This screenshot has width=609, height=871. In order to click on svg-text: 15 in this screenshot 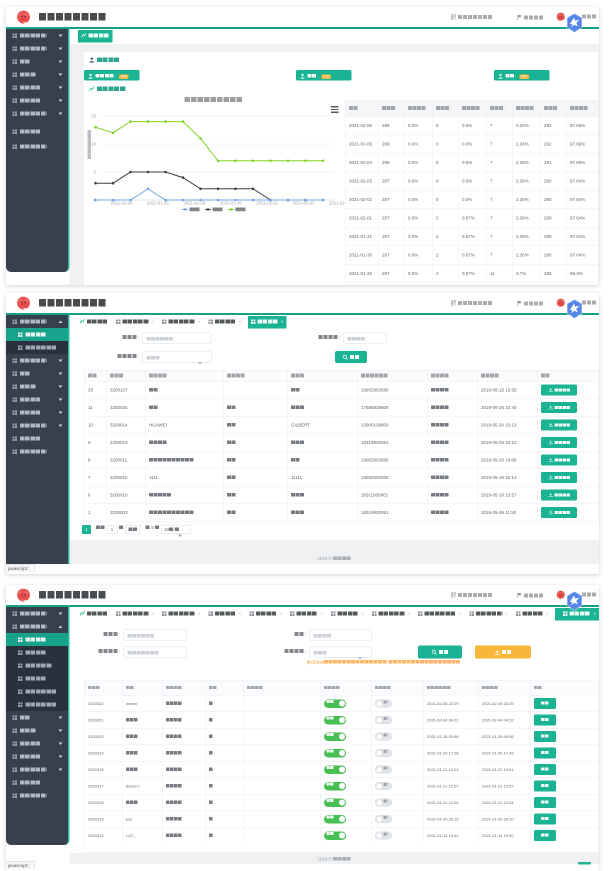, I will do `click(94, 116)`.